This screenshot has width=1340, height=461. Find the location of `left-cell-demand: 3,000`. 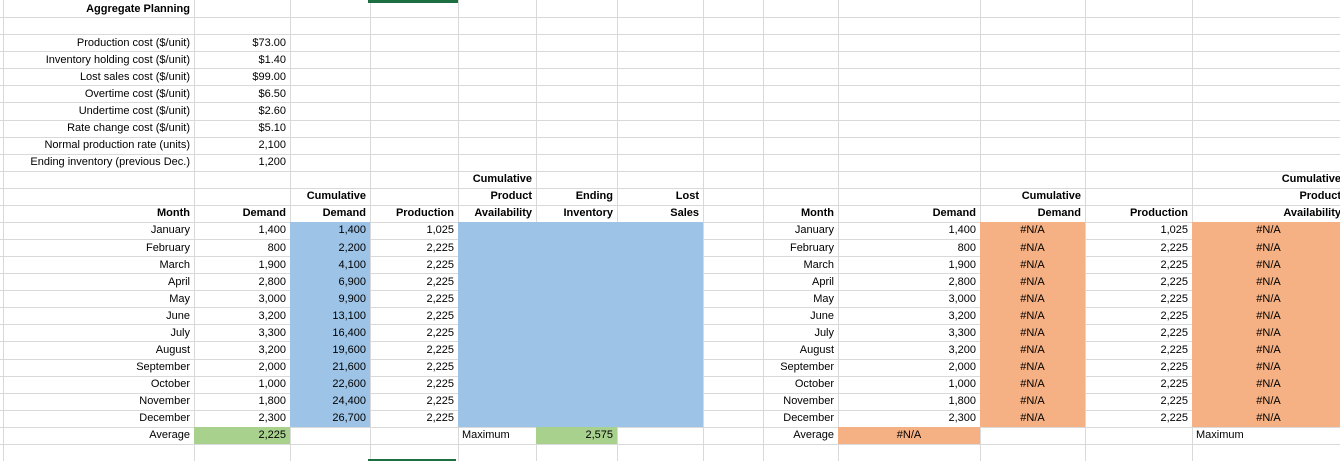

left-cell-demand: 3,000 is located at coordinates (272, 298).